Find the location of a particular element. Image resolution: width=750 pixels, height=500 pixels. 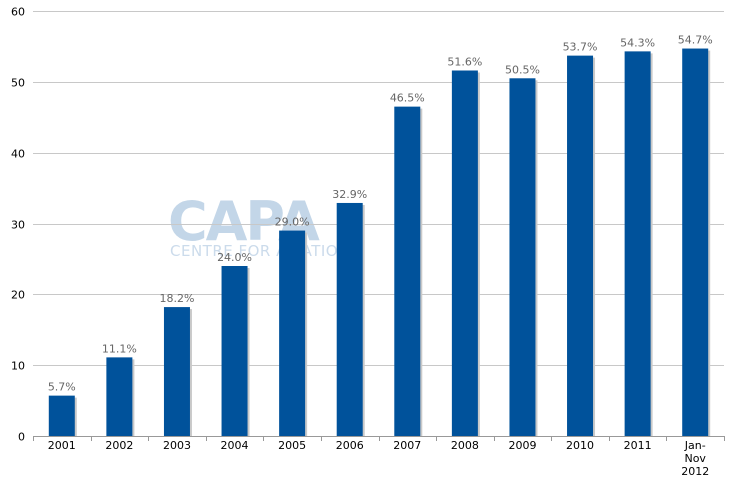

data-label: 32.9% is located at coordinates (349, 194).